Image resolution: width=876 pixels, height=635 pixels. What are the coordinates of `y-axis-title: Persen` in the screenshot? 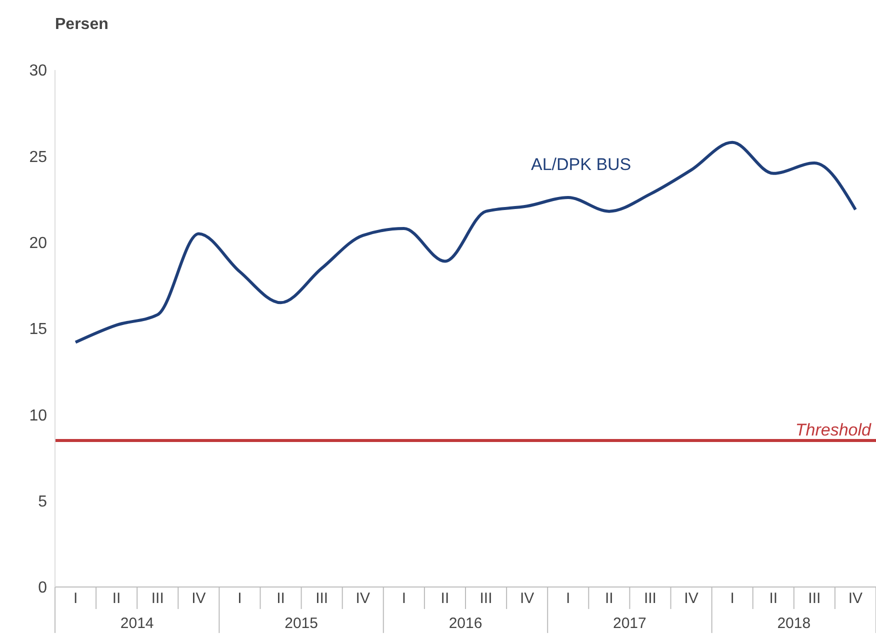 It's located at (81, 25).